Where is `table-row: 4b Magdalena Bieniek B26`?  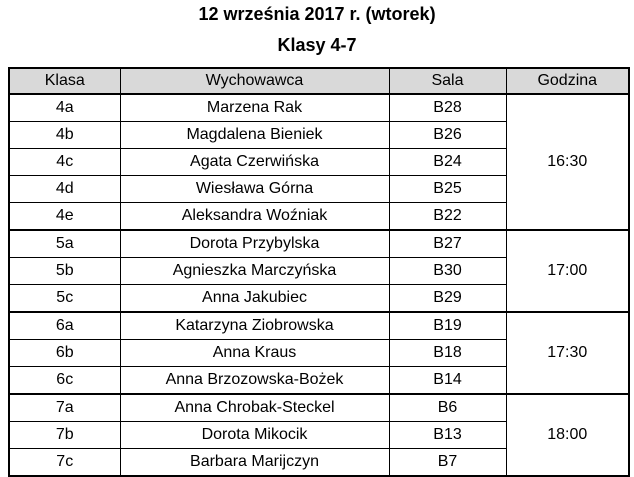
table-row: 4b Magdalena Bieniek B26 is located at coordinates (318, 135).